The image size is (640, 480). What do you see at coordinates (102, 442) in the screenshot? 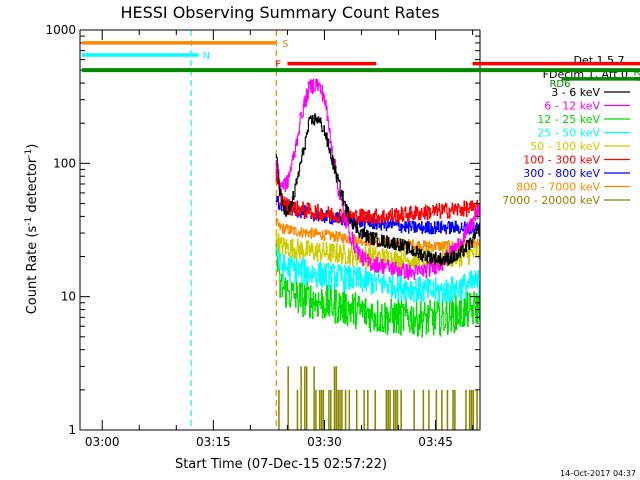
I see `x-tick-label: 03:00` at bounding box center [102, 442].